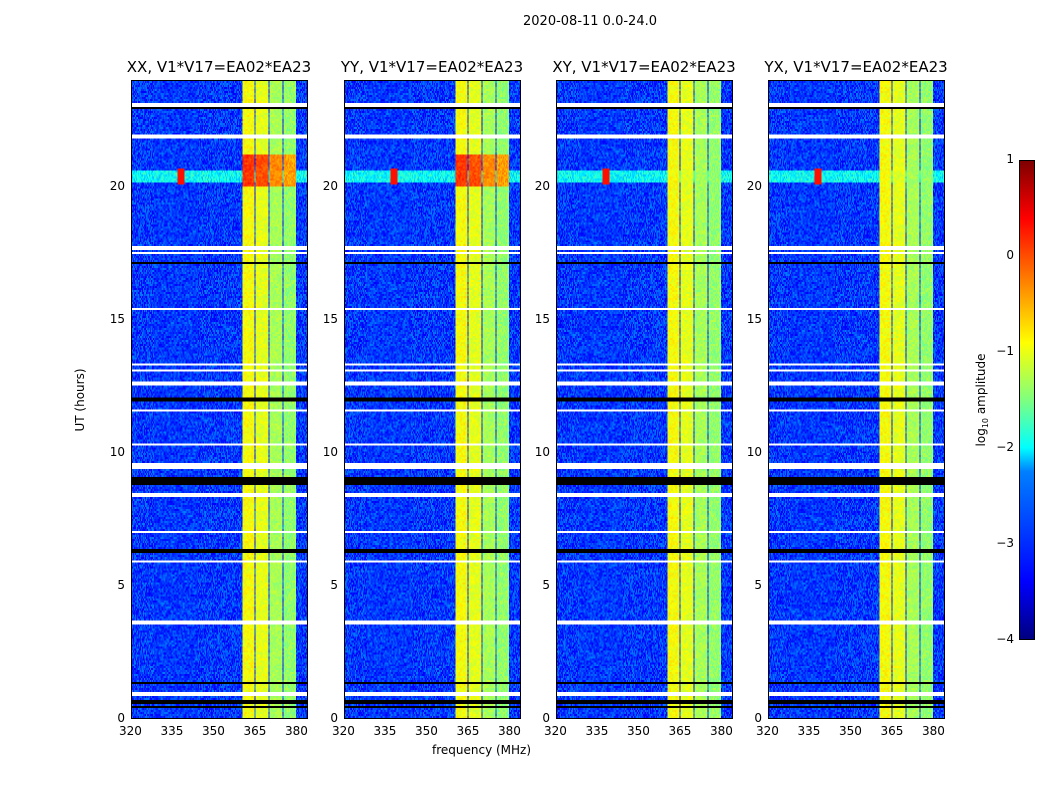  I want to click on panel-title: YY, V1*V17=EA02*EA23, so click(432, 67).